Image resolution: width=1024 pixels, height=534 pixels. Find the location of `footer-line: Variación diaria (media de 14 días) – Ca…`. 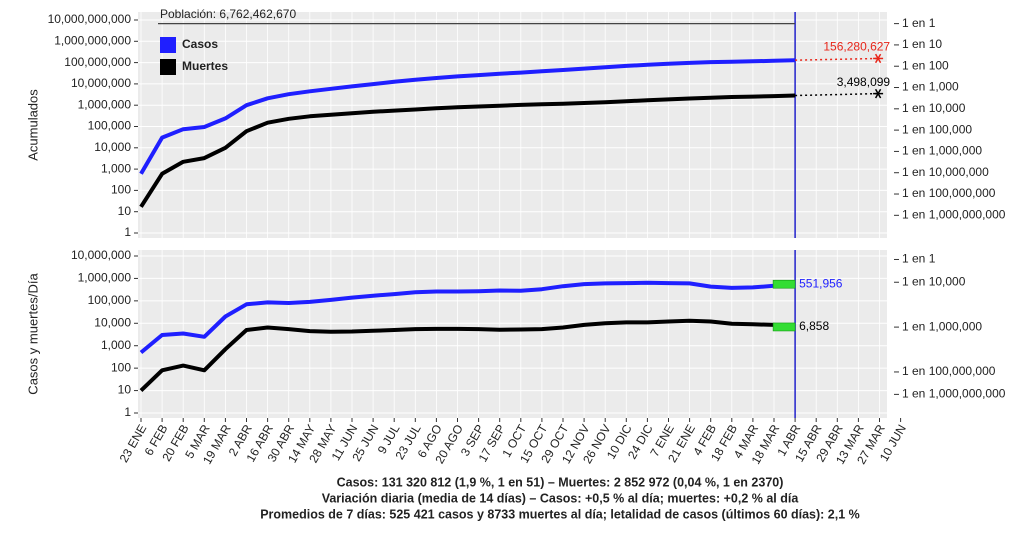

footer-line: Variación diaria (media de 14 días) – Ca… is located at coordinates (561, 498).